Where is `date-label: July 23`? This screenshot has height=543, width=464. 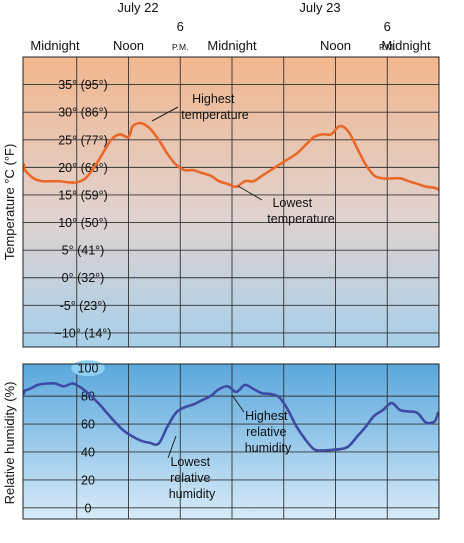
date-label: July 23 is located at coordinates (319, 7).